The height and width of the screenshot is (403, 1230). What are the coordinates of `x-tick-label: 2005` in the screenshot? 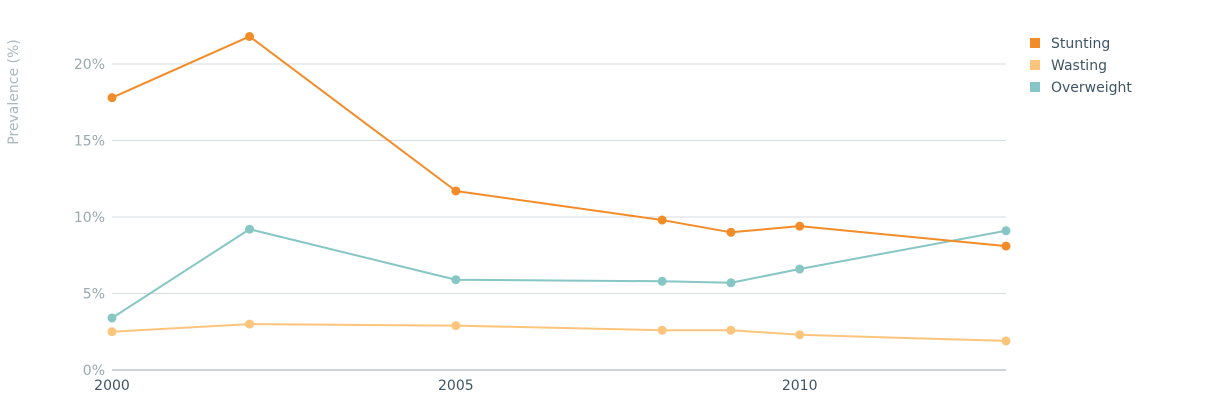 It's located at (456, 386).